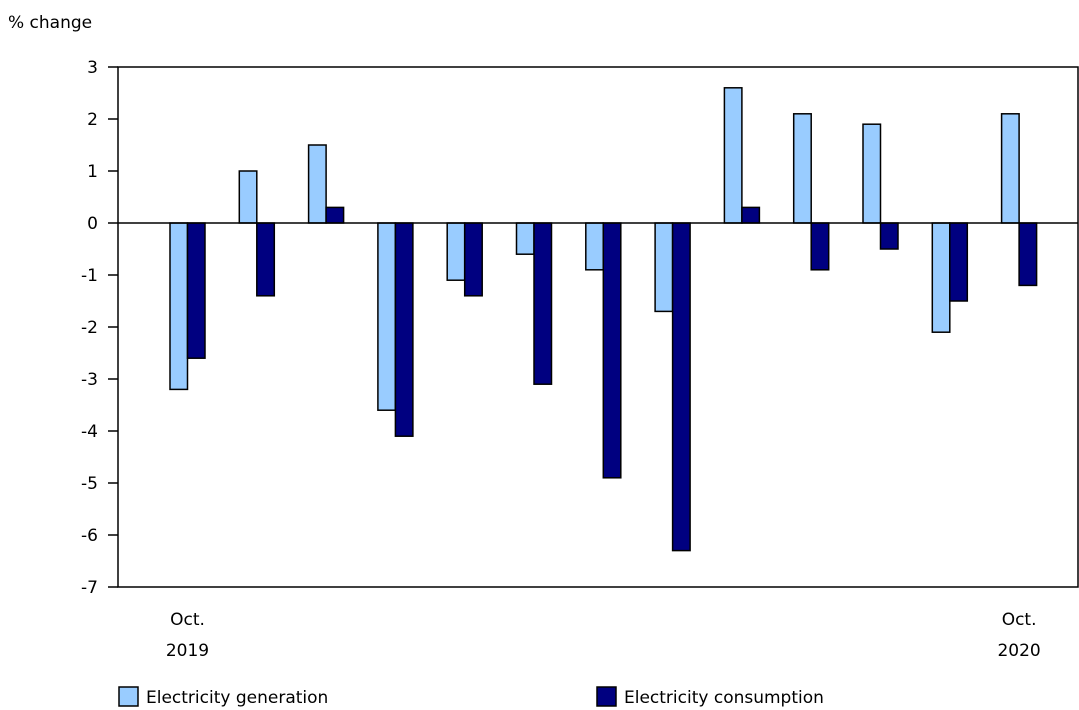 This screenshot has height=710, width=1079. What do you see at coordinates (89, 380) in the screenshot?
I see `y-tick-label: -3` at bounding box center [89, 380].